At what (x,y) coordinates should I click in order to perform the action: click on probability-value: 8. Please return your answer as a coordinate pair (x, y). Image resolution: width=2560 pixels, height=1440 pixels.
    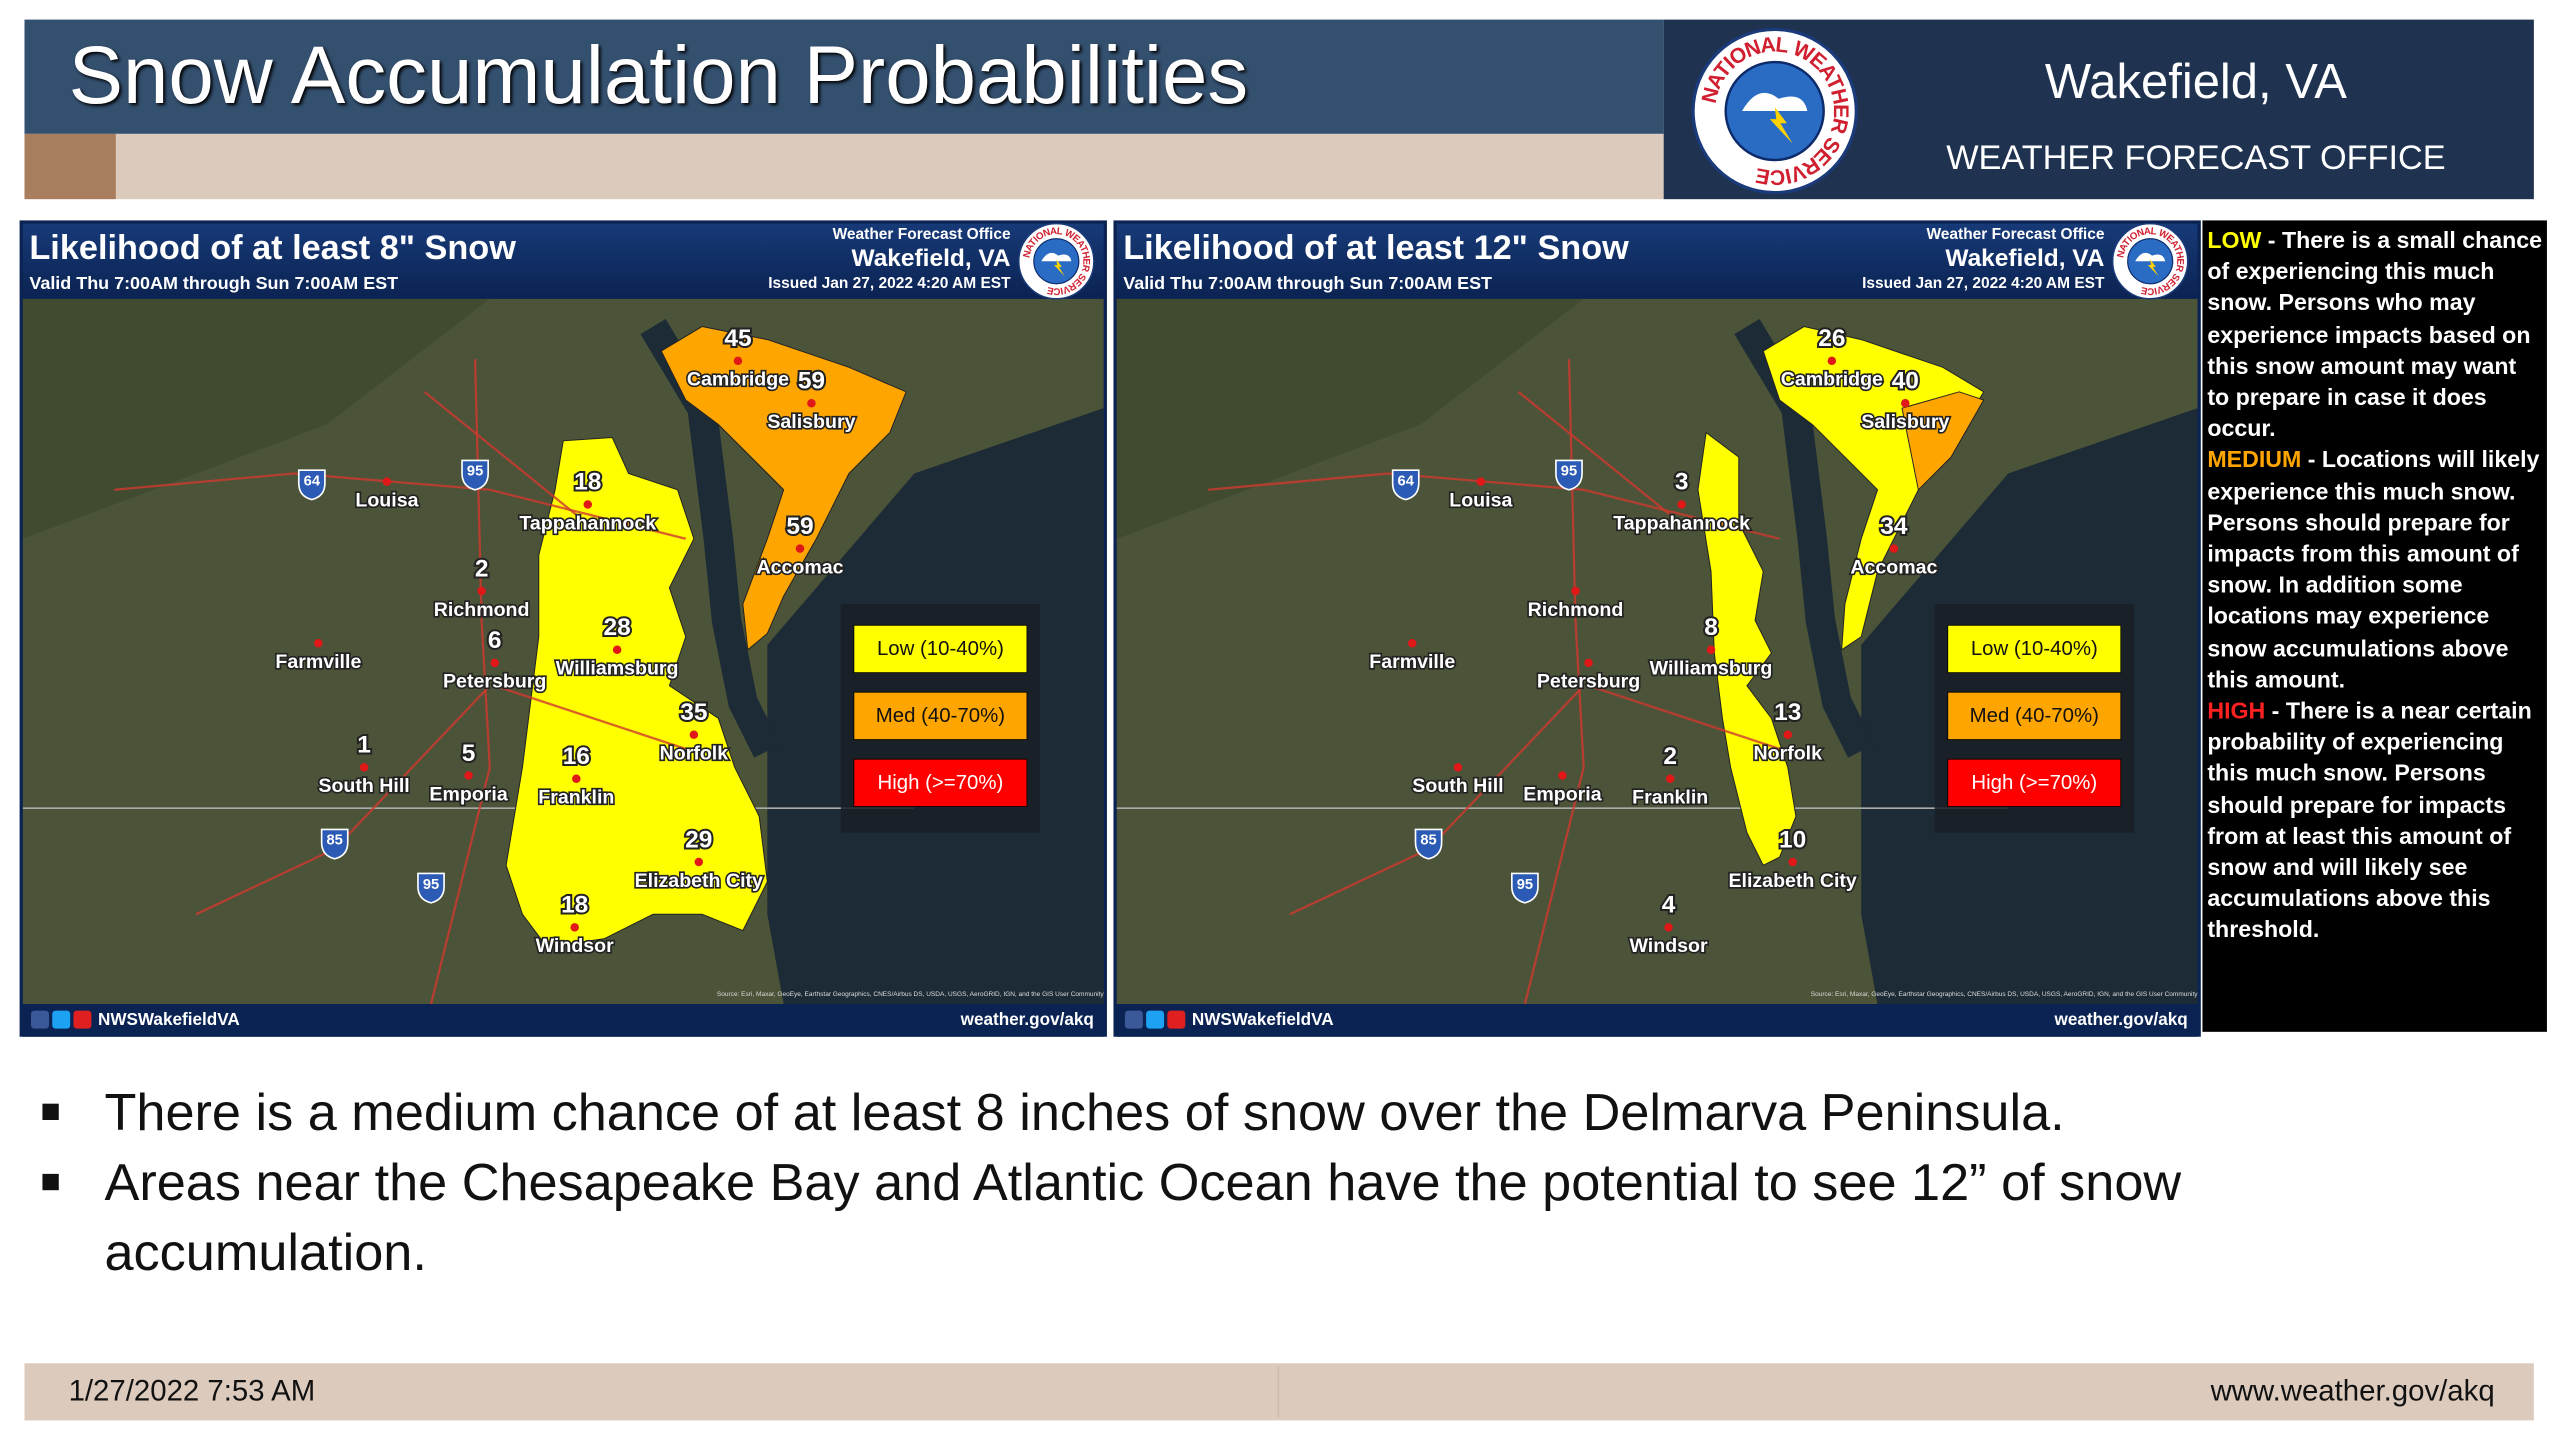
    Looking at the image, I should click on (1711, 627).